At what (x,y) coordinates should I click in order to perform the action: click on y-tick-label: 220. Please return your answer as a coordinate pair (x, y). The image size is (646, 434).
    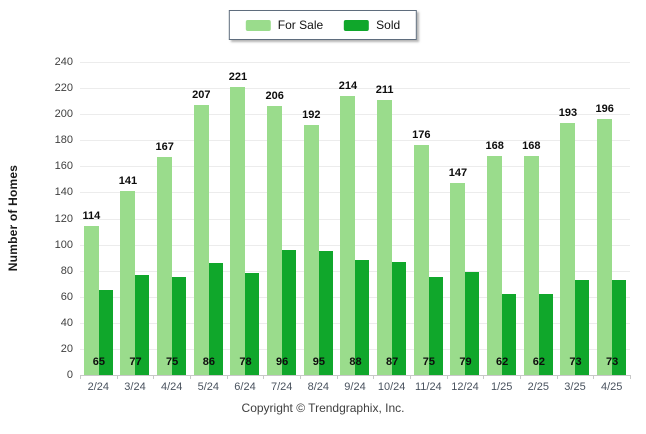
    Looking at the image, I should click on (63, 88).